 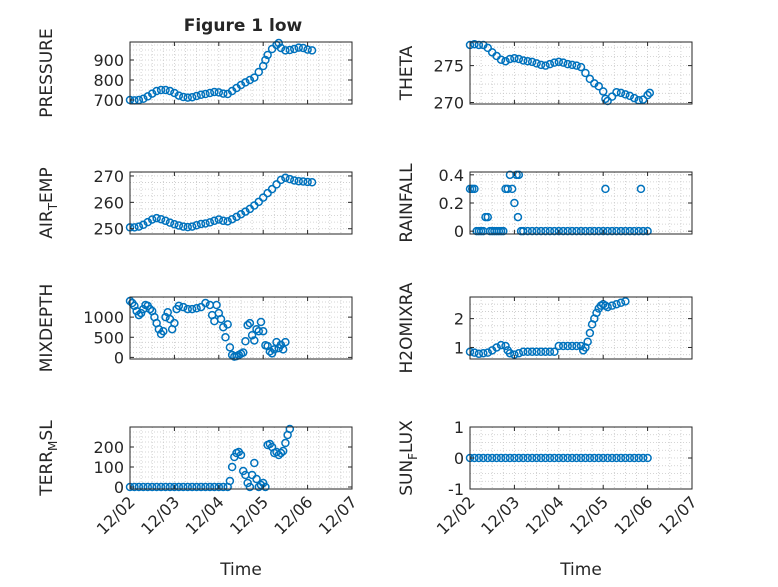 I want to click on x-tick-label: 12/04, so click(x=545, y=515).